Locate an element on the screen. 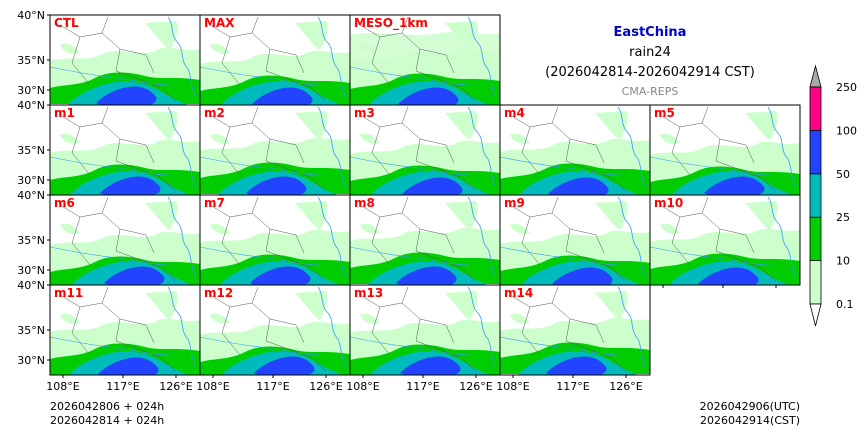 The image size is (860, 437). period-title: (2026042814-2026042914 CST) is located at coordinates (650, 72).